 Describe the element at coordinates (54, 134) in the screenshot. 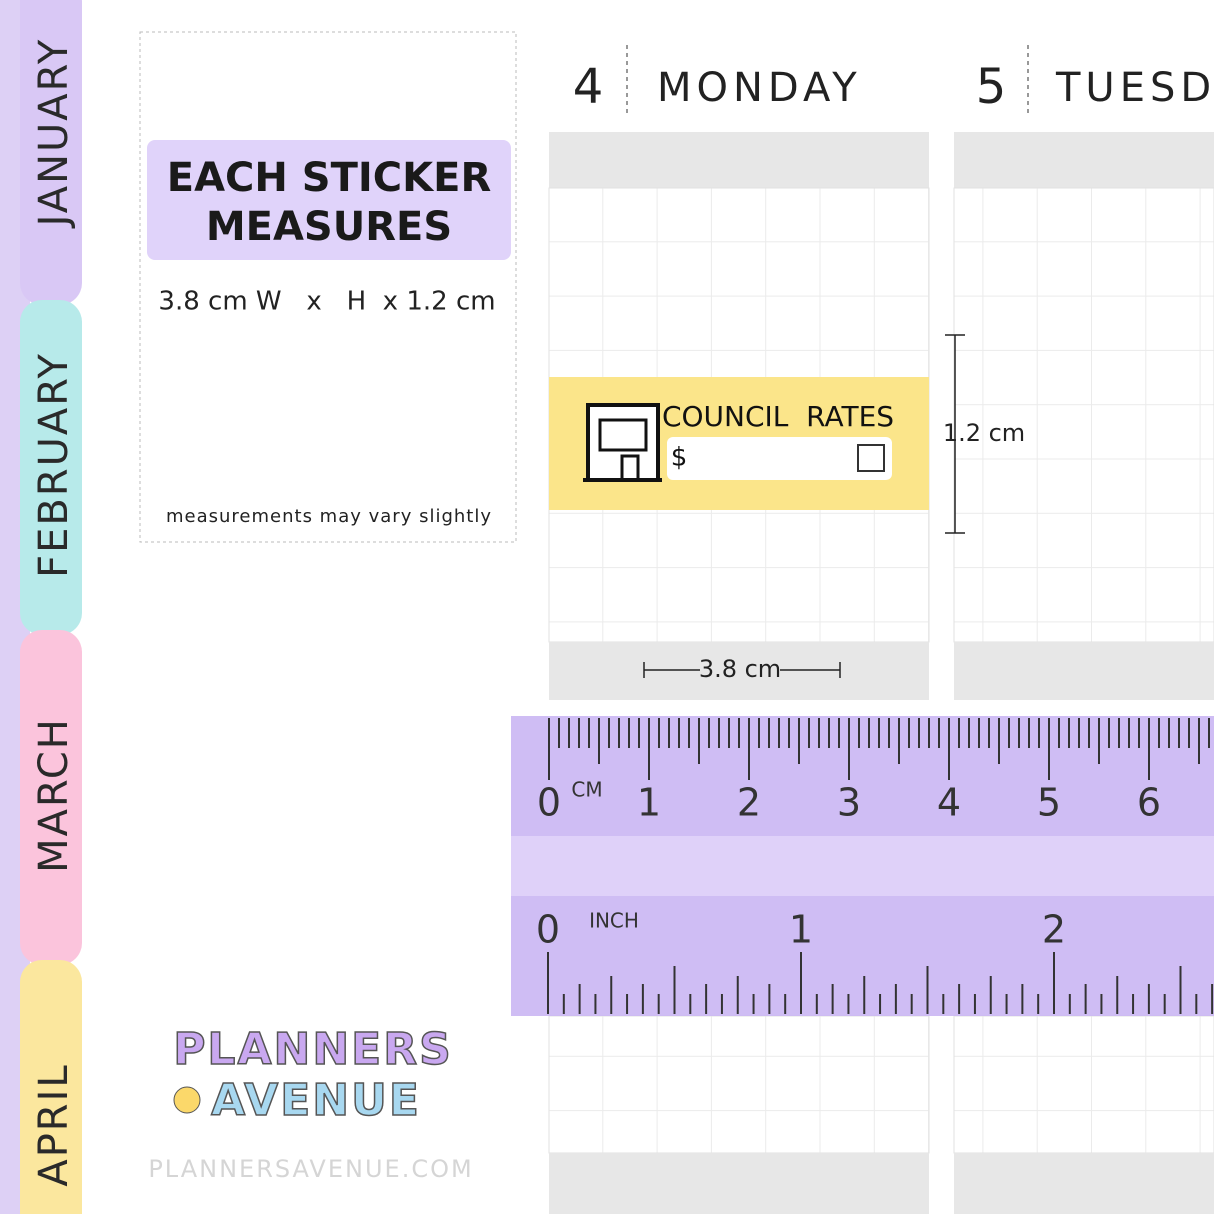

I see `tab-label: JANUARY` at that location.